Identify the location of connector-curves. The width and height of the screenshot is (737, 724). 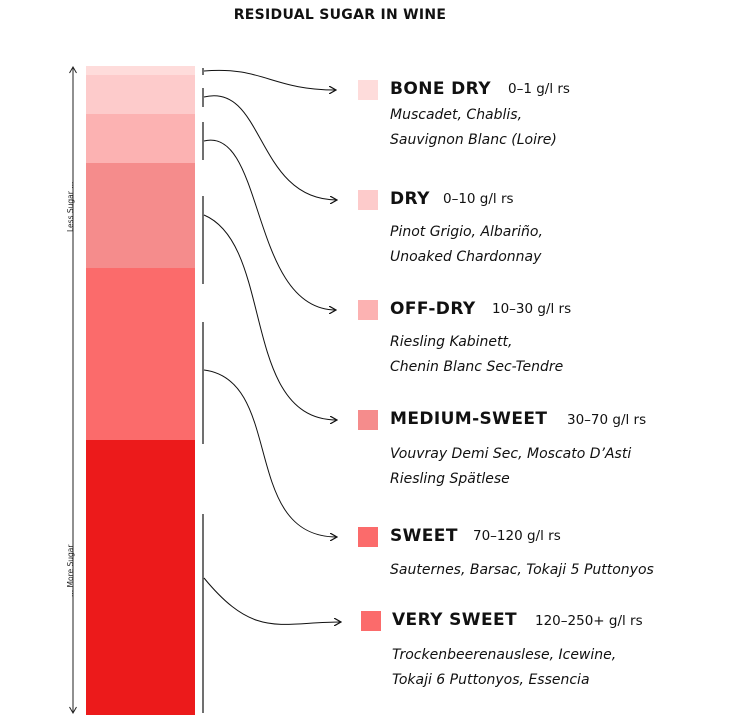
(272, 346).